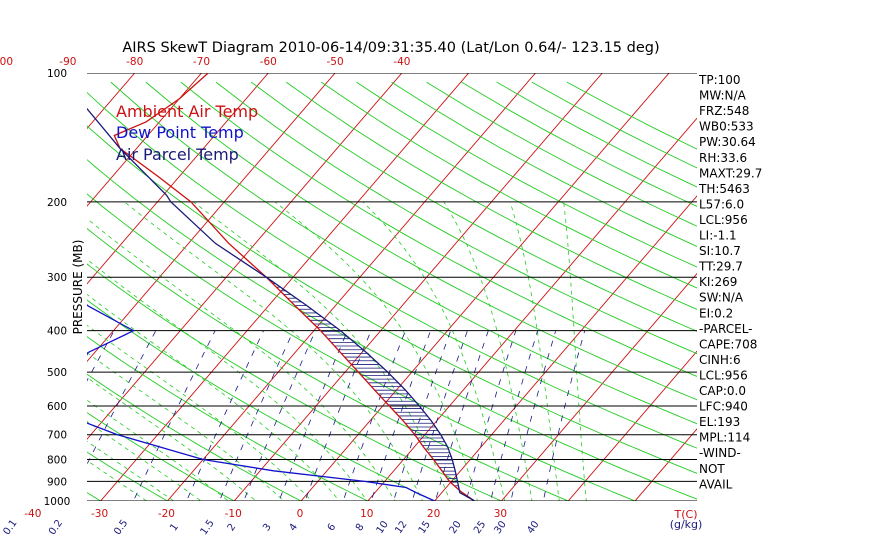 This screenshot has height=560, width=870. I want to click on stability-index-entry: EL:193, so click(719, 422).